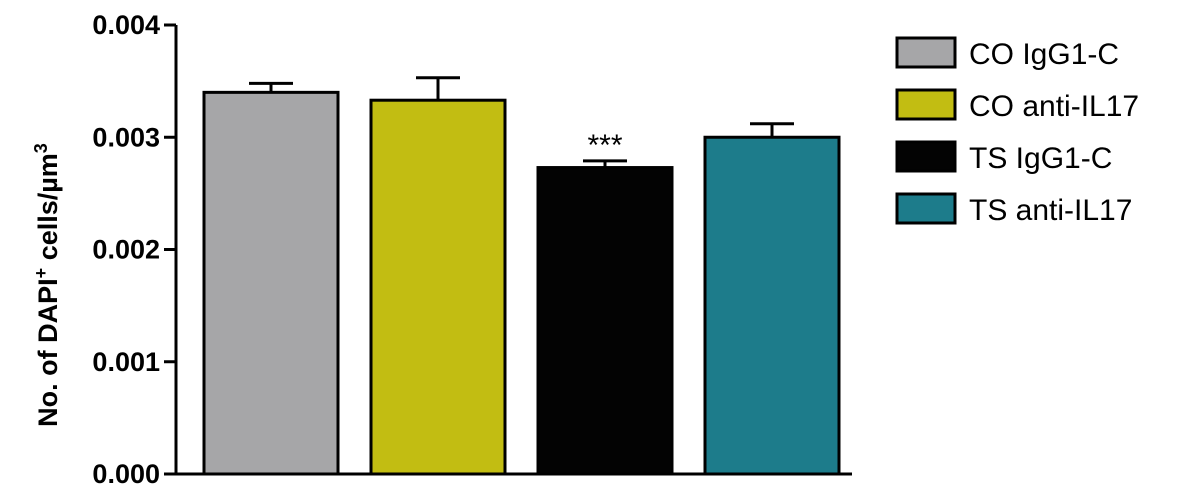  Describe the element at coordinates (41, 148) in the screenshot. I see `y-axis-label-unit-superscript: 3` at that location.